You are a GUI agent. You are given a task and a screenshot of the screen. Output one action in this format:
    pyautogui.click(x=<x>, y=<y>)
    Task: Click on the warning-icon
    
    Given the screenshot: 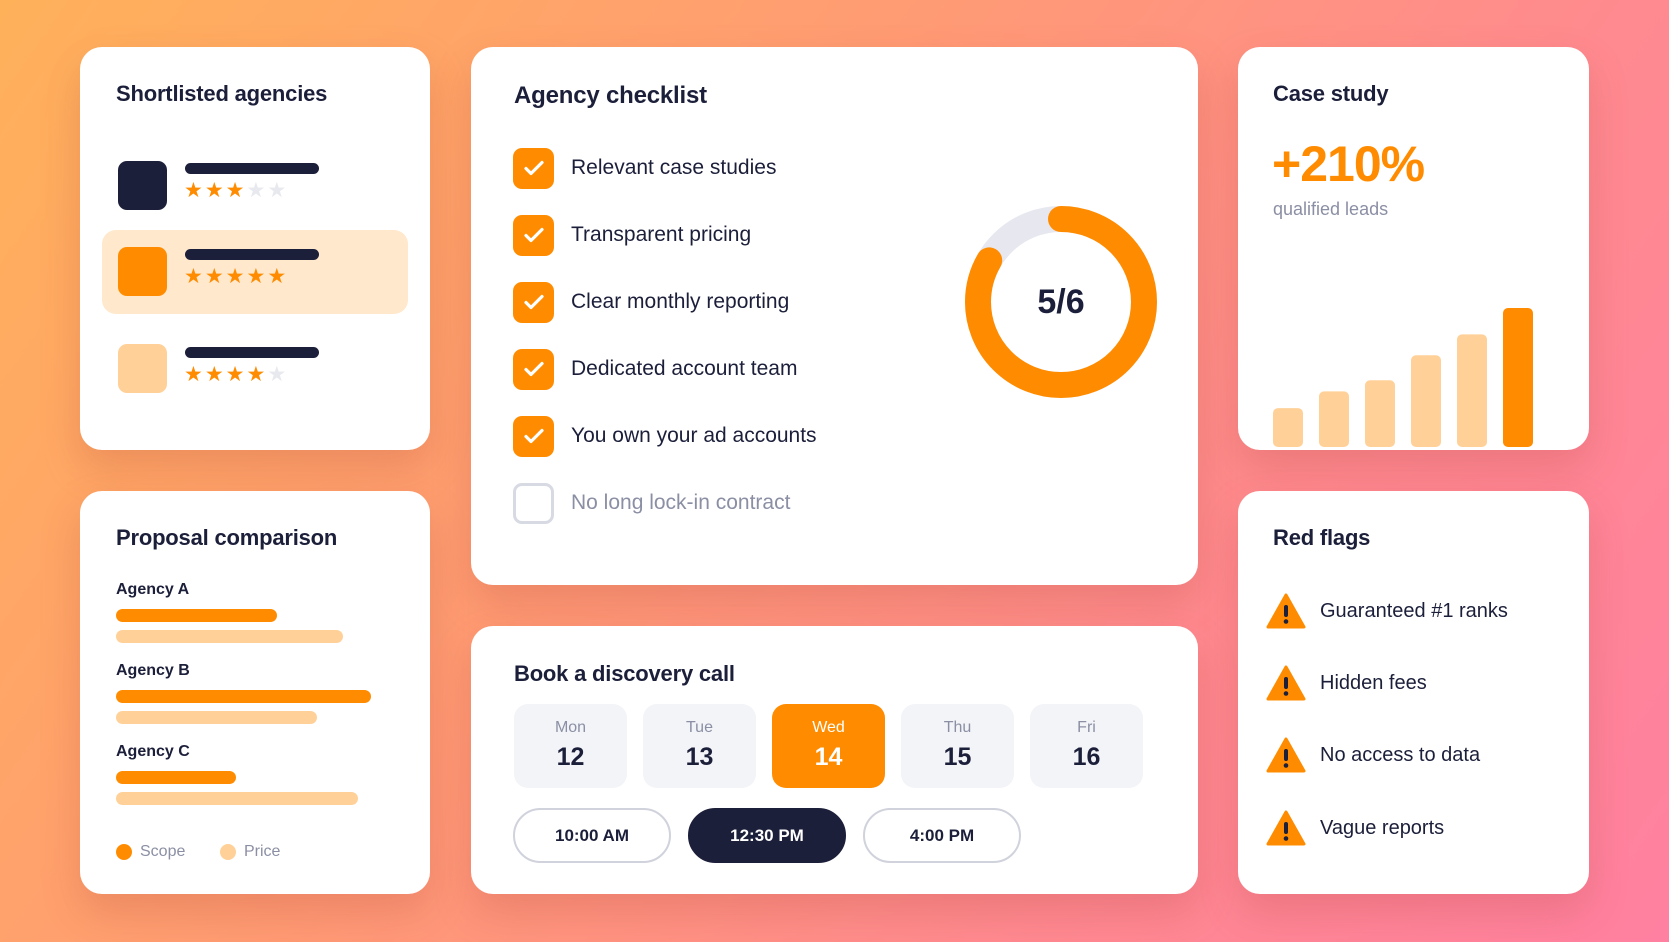 What is the action you would take?
    pyautogui.click(x=1286, y=611)
    